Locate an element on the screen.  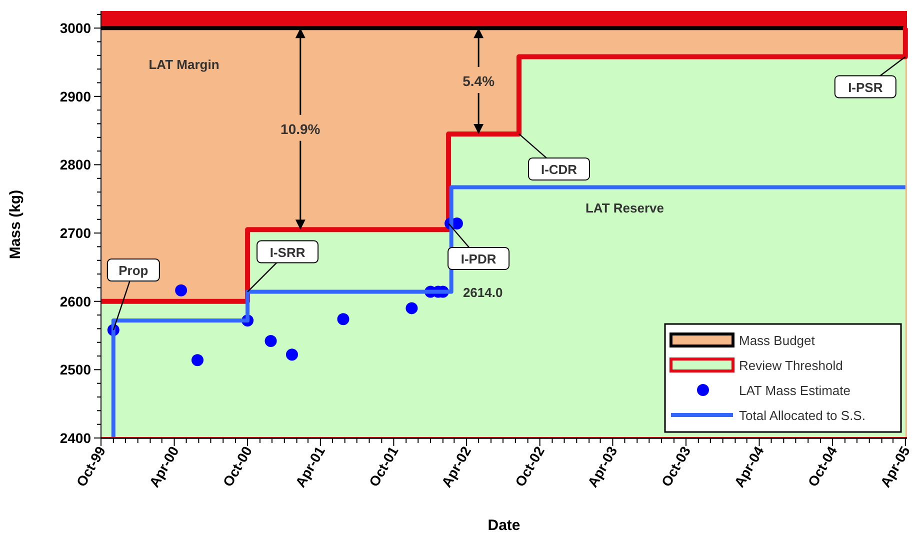
annotation: I-SRR is located at coordinates (288, 252).